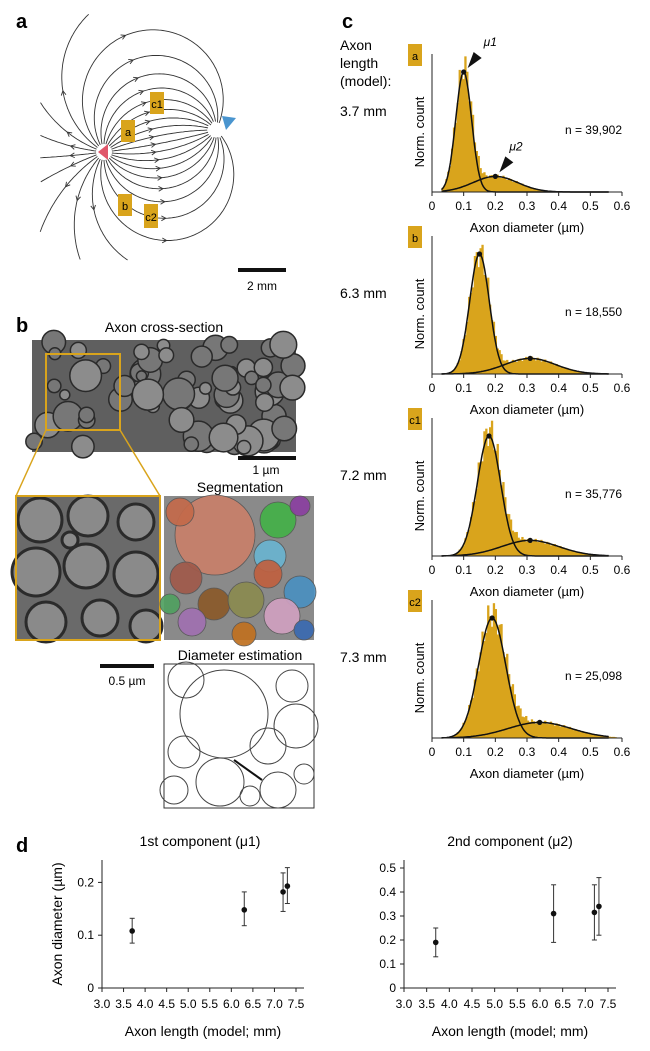 This screenshot has height=1051, width=650. What do you see at coordinates (165, 394) in the screenshot?
I see `em-cross-section-image` at bounding box center [165, 394].